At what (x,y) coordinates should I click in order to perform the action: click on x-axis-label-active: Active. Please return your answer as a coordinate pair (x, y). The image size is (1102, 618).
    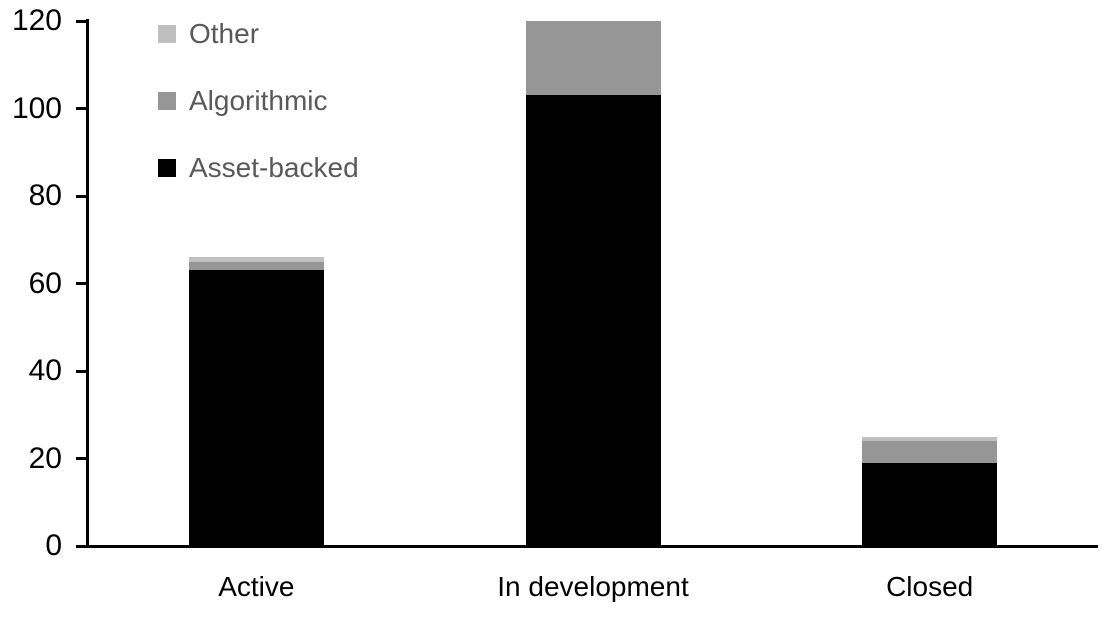
    Looking at the image, I should click on (256, 586).